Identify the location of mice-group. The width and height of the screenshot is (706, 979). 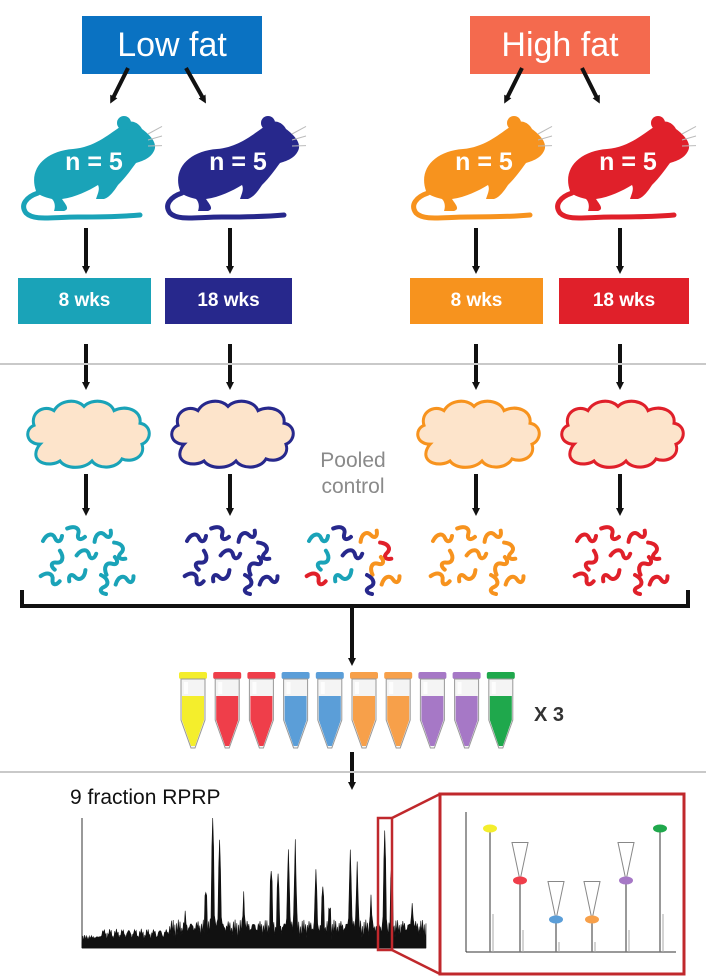
(360, 167).